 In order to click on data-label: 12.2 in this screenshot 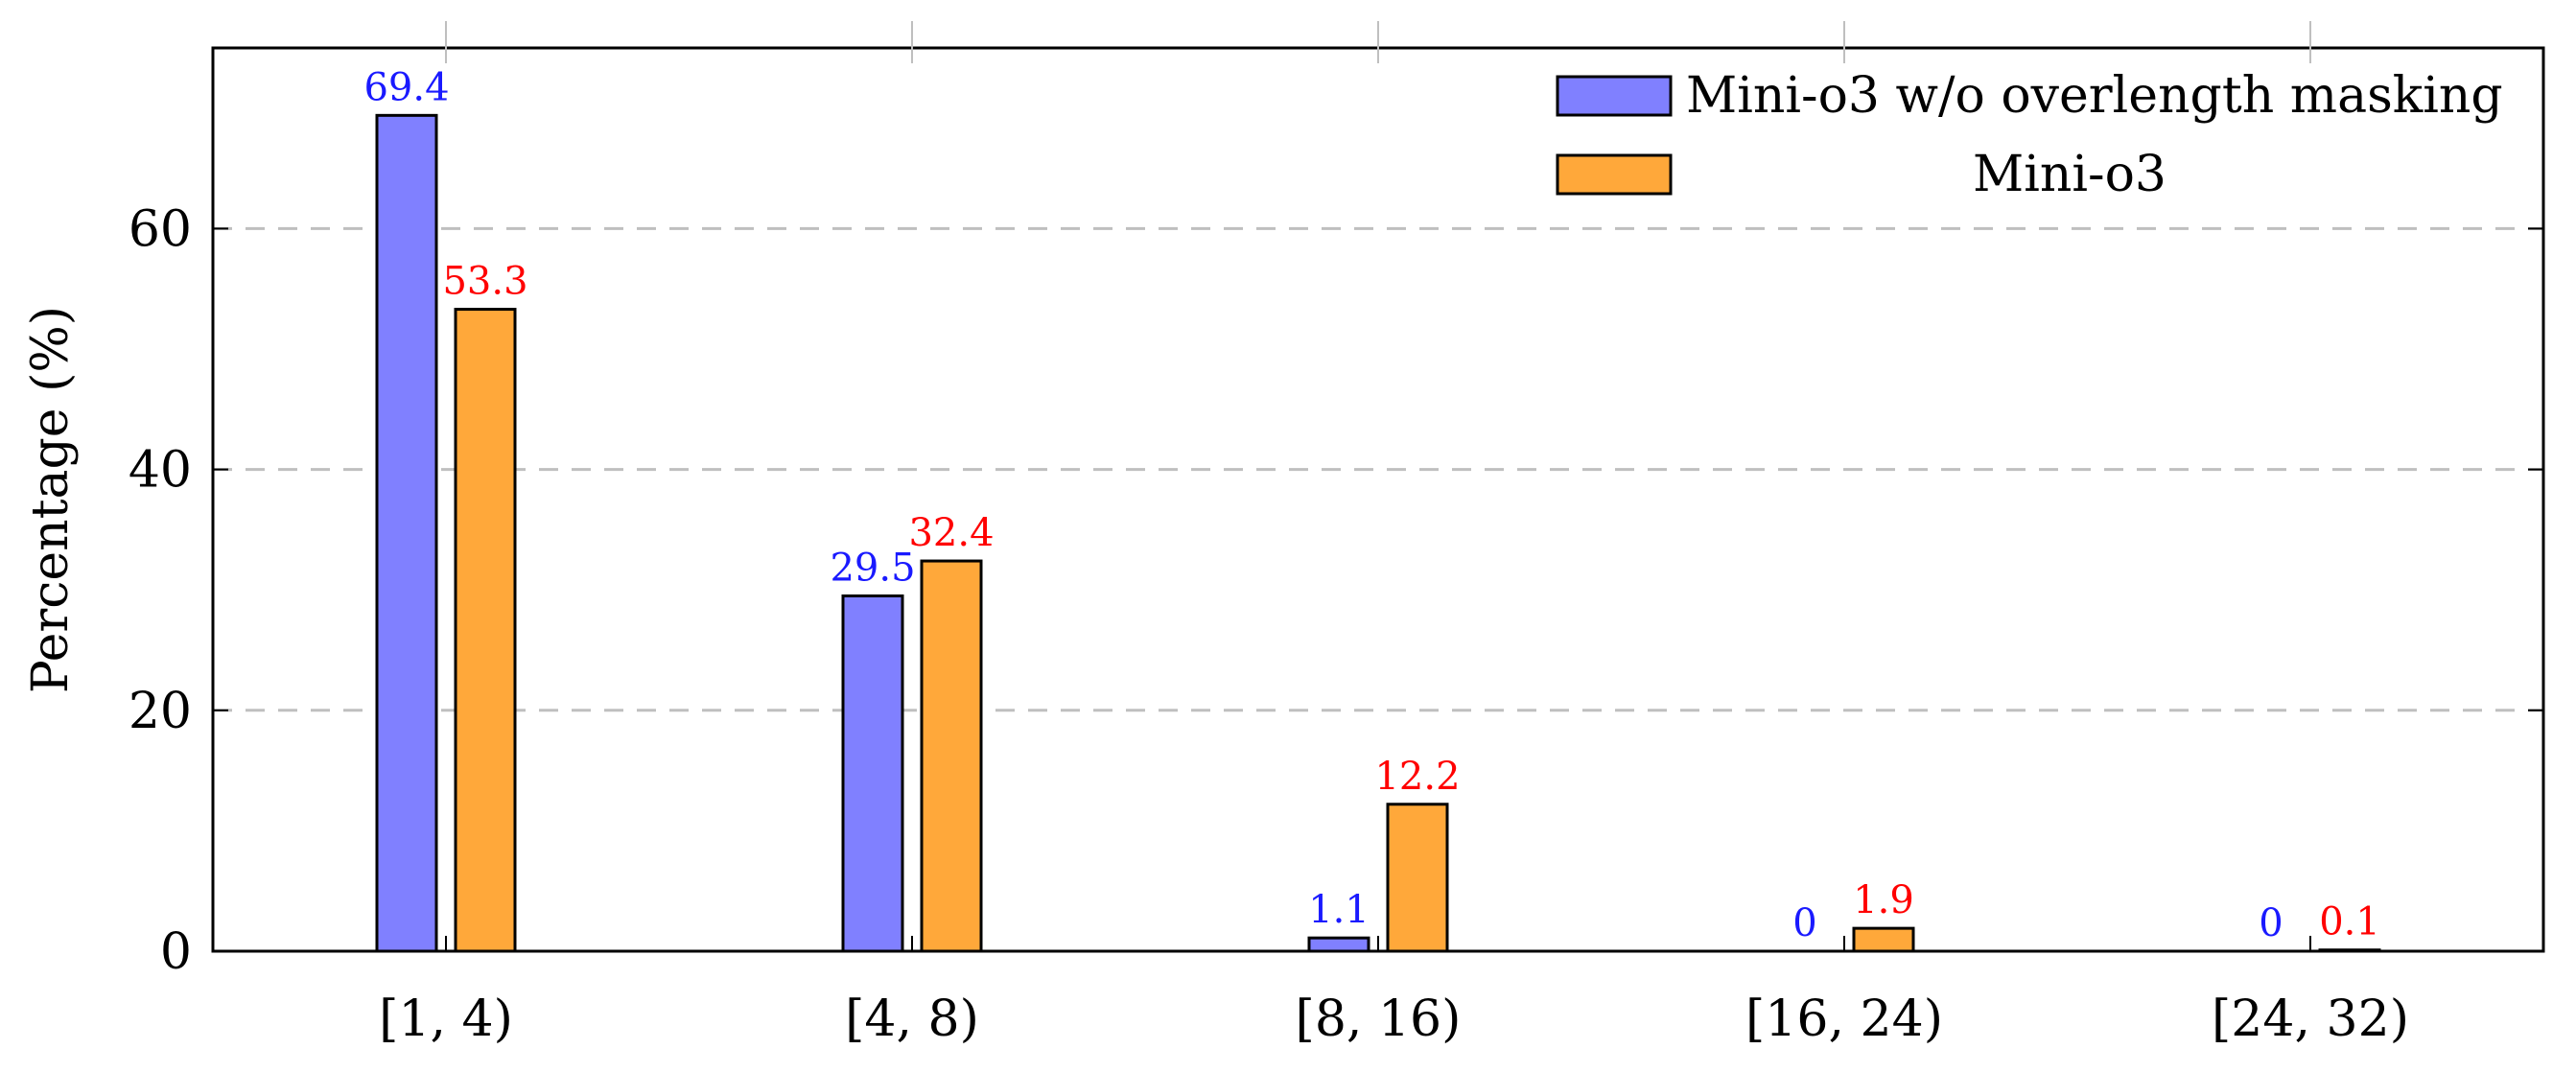, I will do `click(1417, 777)`.